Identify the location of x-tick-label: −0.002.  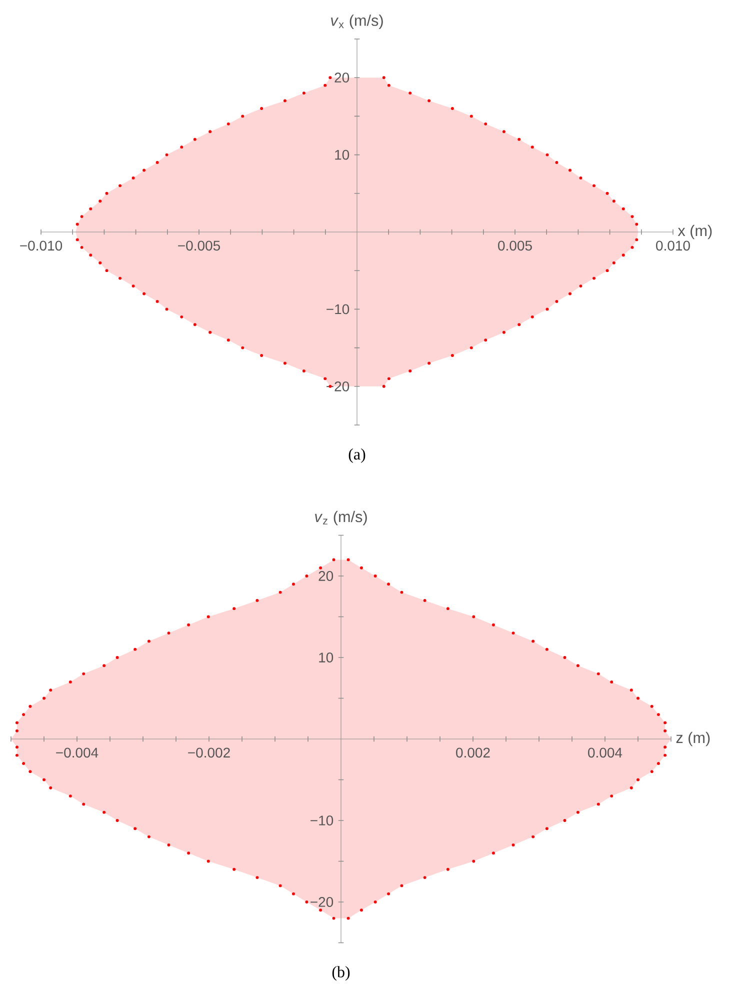
(209, 753).